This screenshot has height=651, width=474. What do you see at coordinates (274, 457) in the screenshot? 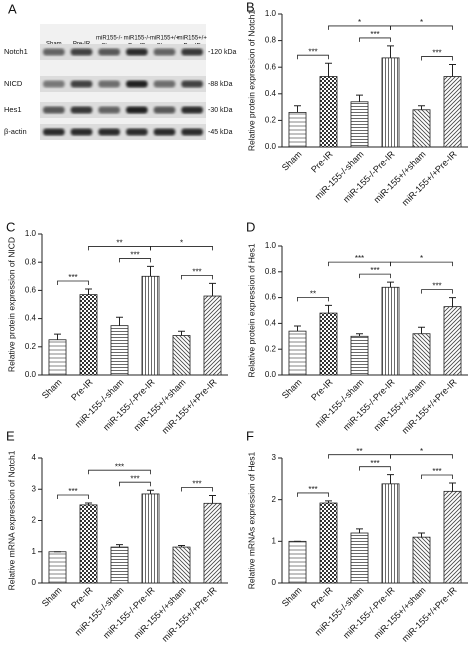
I see `y-tick-label: 3` at bounding box center [274, 457].